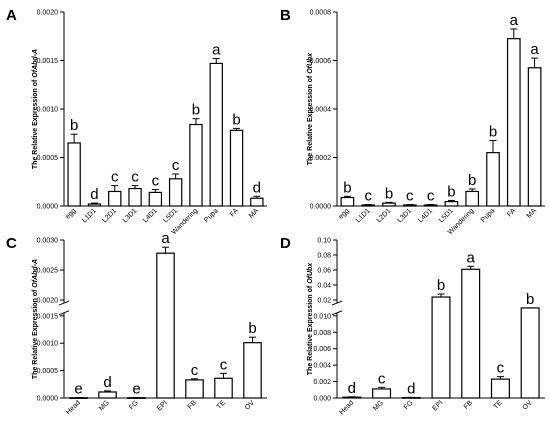 This screenshot has height=427, width=550. I want to click on bar-group: b OV, so click(252, 366).